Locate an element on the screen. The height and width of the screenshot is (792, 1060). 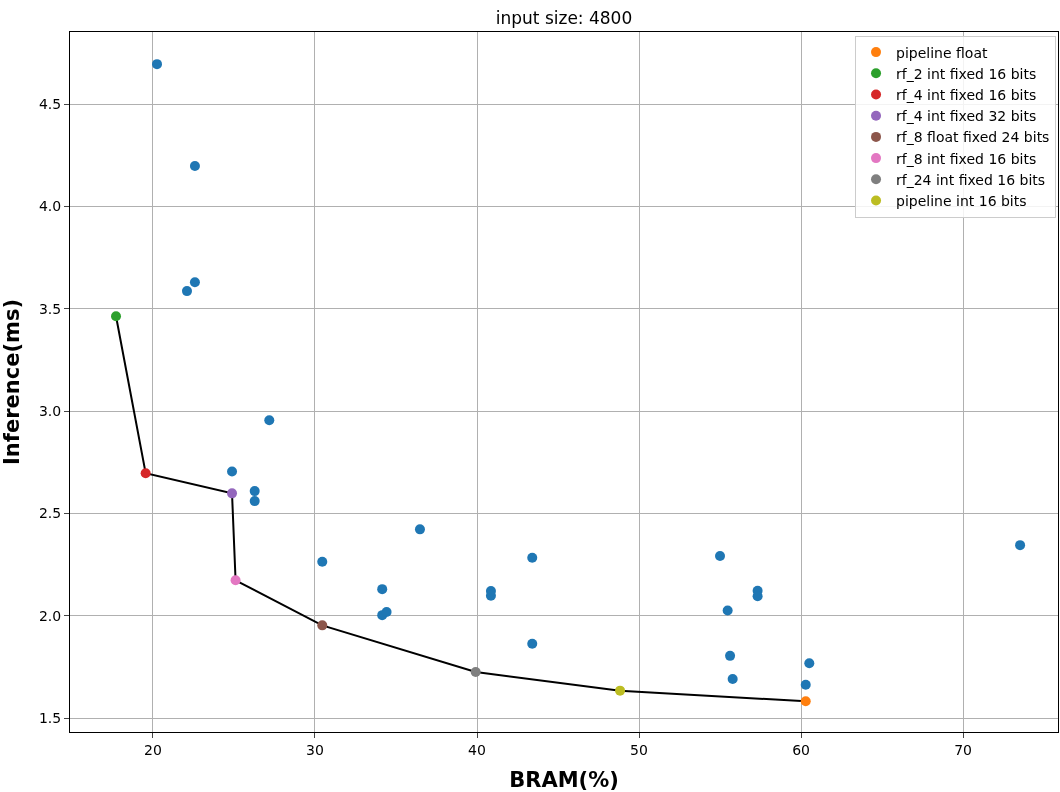
x-tick-label: 70 is located at coordinates (963, 749).